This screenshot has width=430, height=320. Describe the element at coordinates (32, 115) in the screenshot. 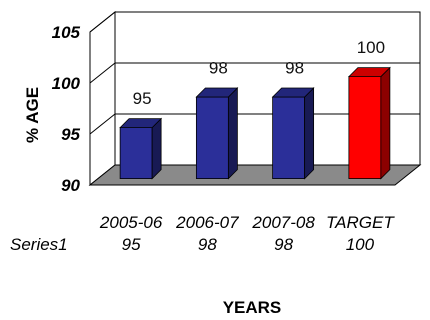

I see `y-axis-title: % AGE` at that location.